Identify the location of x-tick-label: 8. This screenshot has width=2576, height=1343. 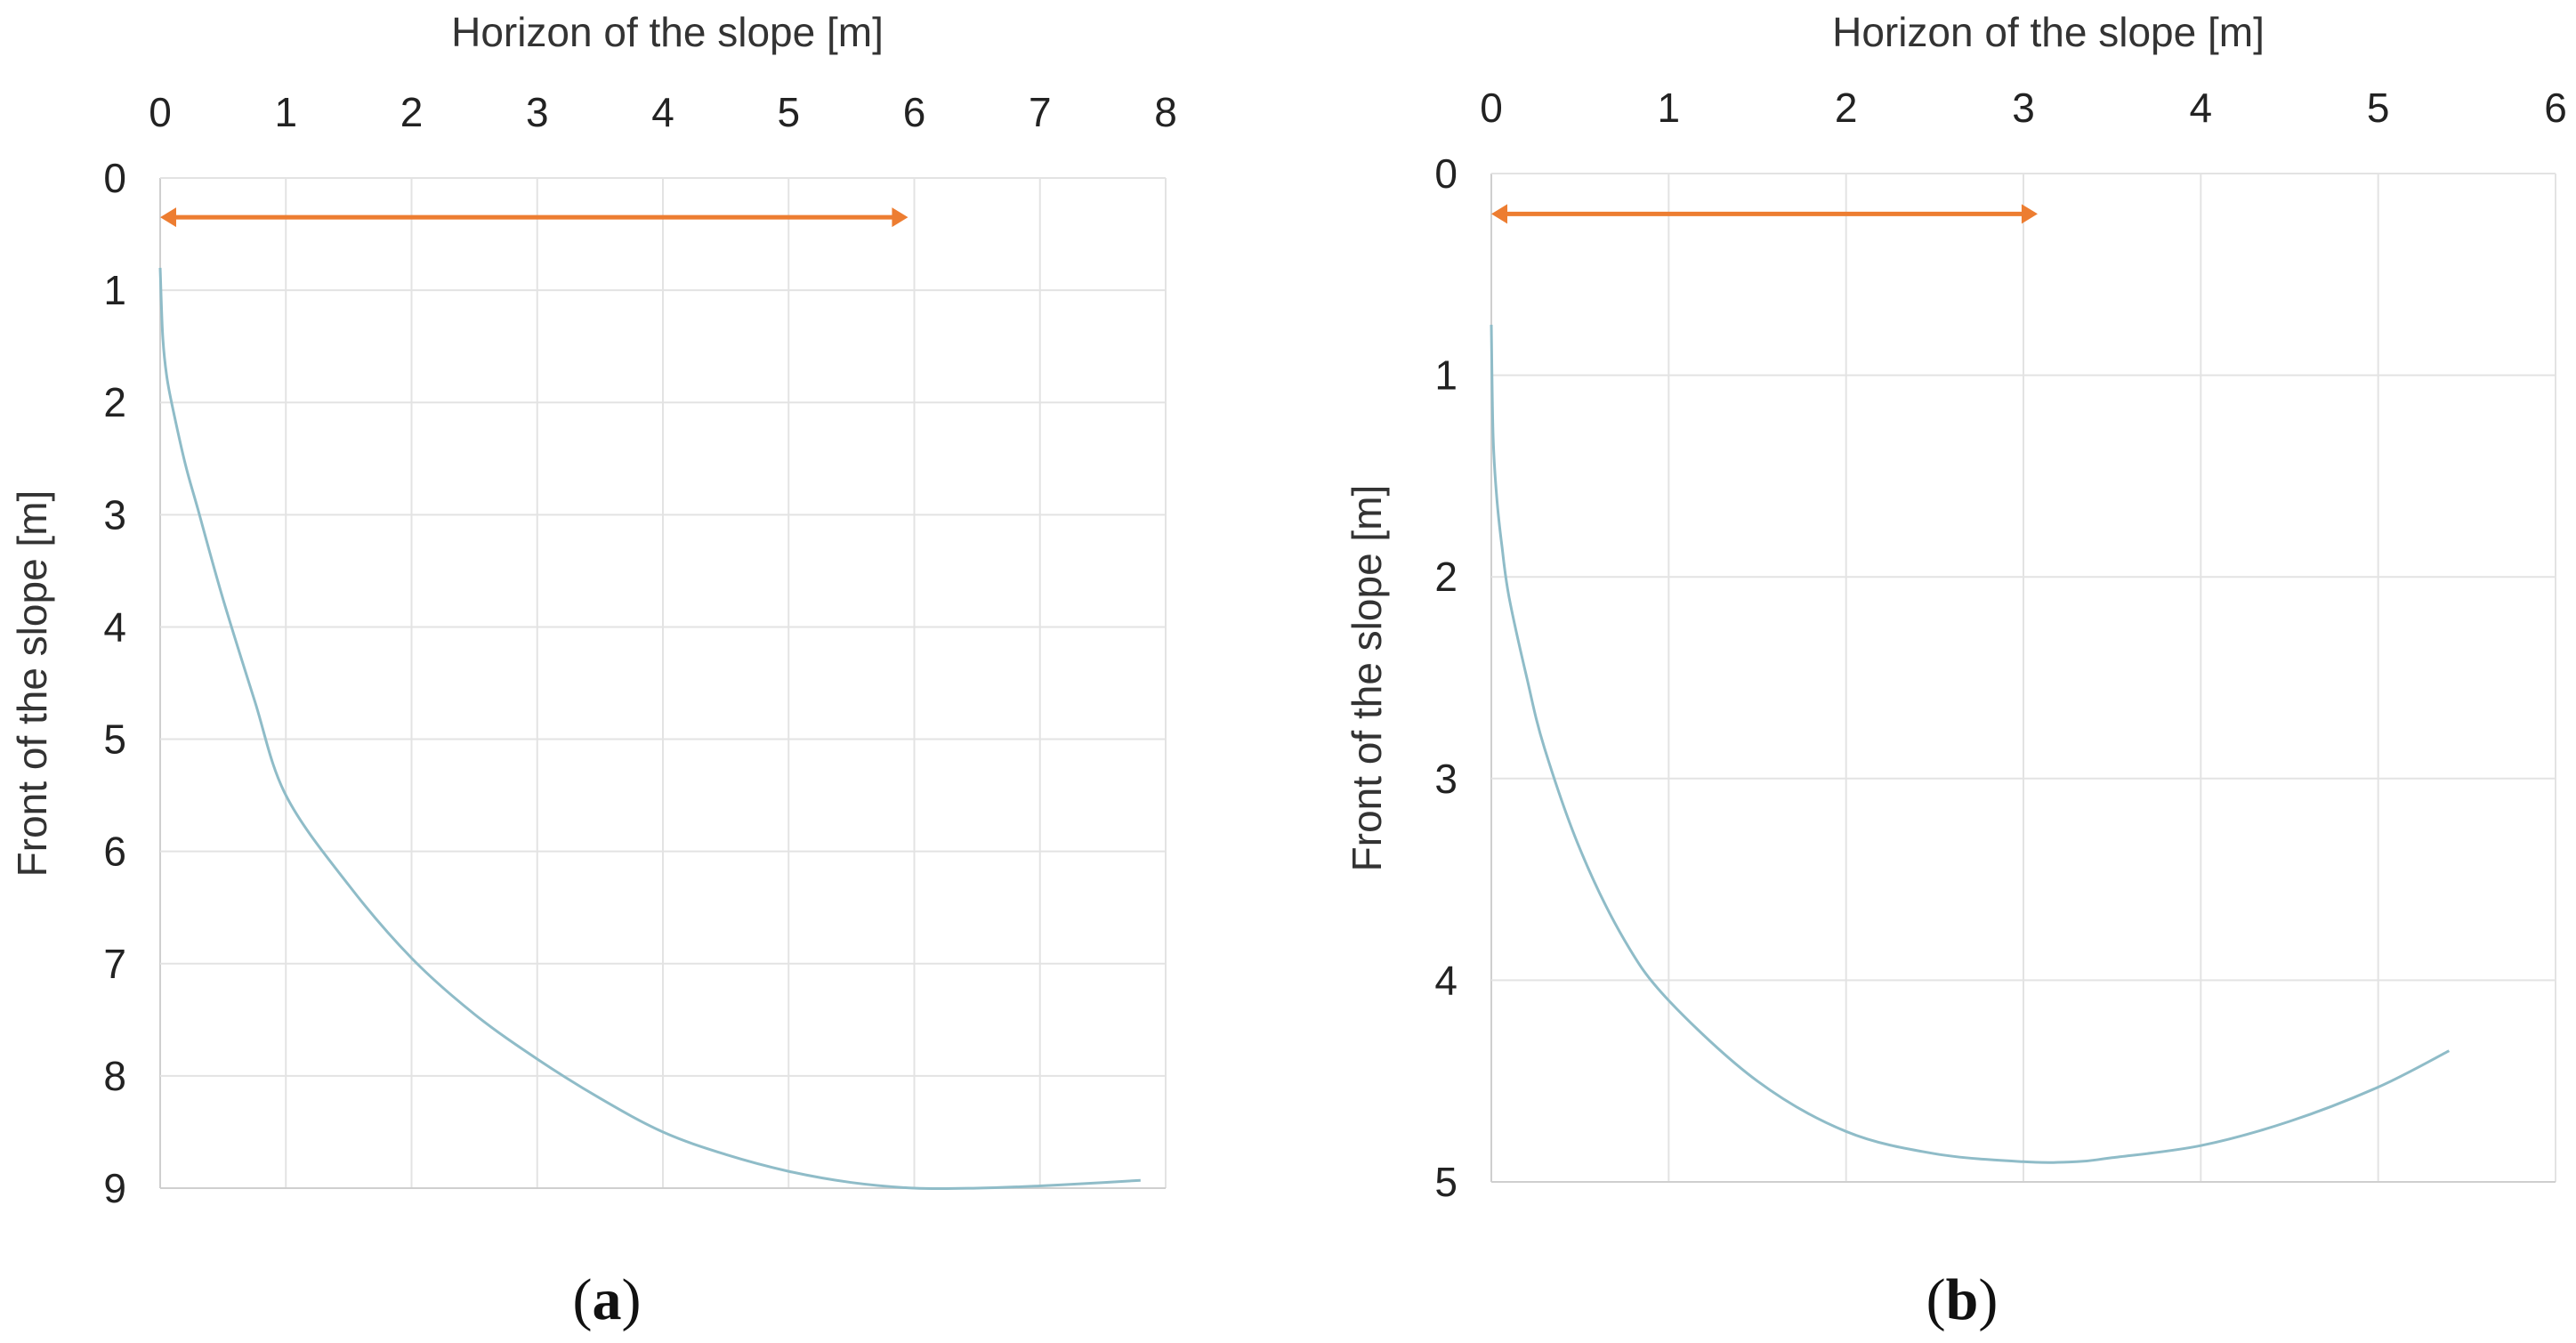
(1165, 112).